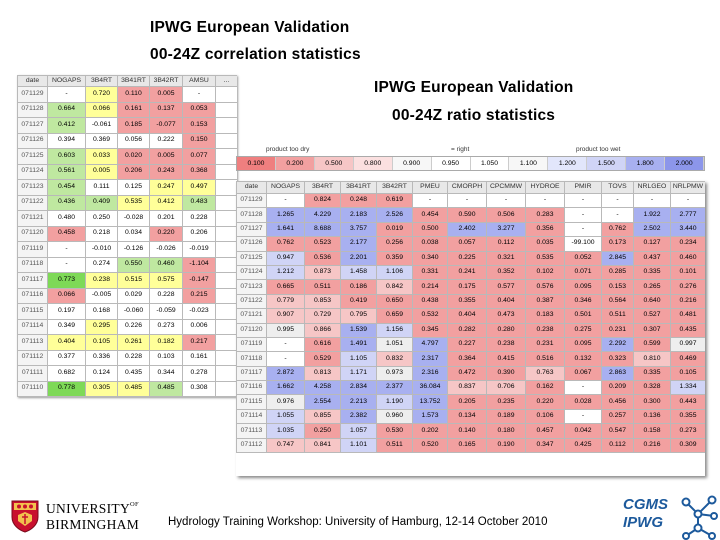 The width and height of the screenshot is (720, 540). What do you see at coordinates (322, 330) in the screenshot?
I see `ratio-cell: 0.866` at bounding box center [322, 330].